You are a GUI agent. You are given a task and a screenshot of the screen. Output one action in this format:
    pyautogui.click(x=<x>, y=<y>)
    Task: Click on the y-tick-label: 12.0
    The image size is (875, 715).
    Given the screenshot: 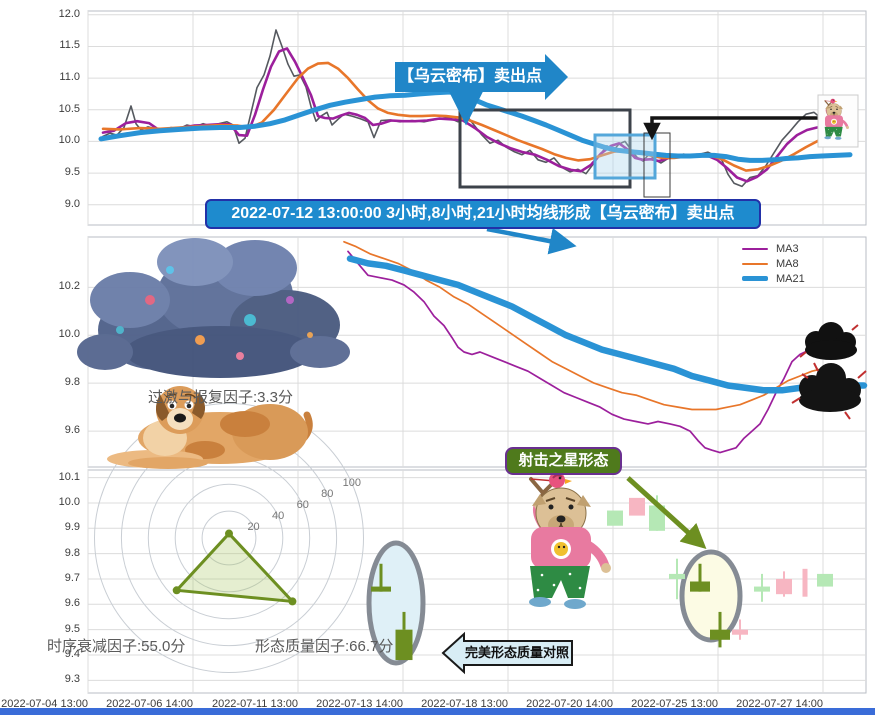 What is the action you would take?
    pyautogui.click(x=69, y=13)
    